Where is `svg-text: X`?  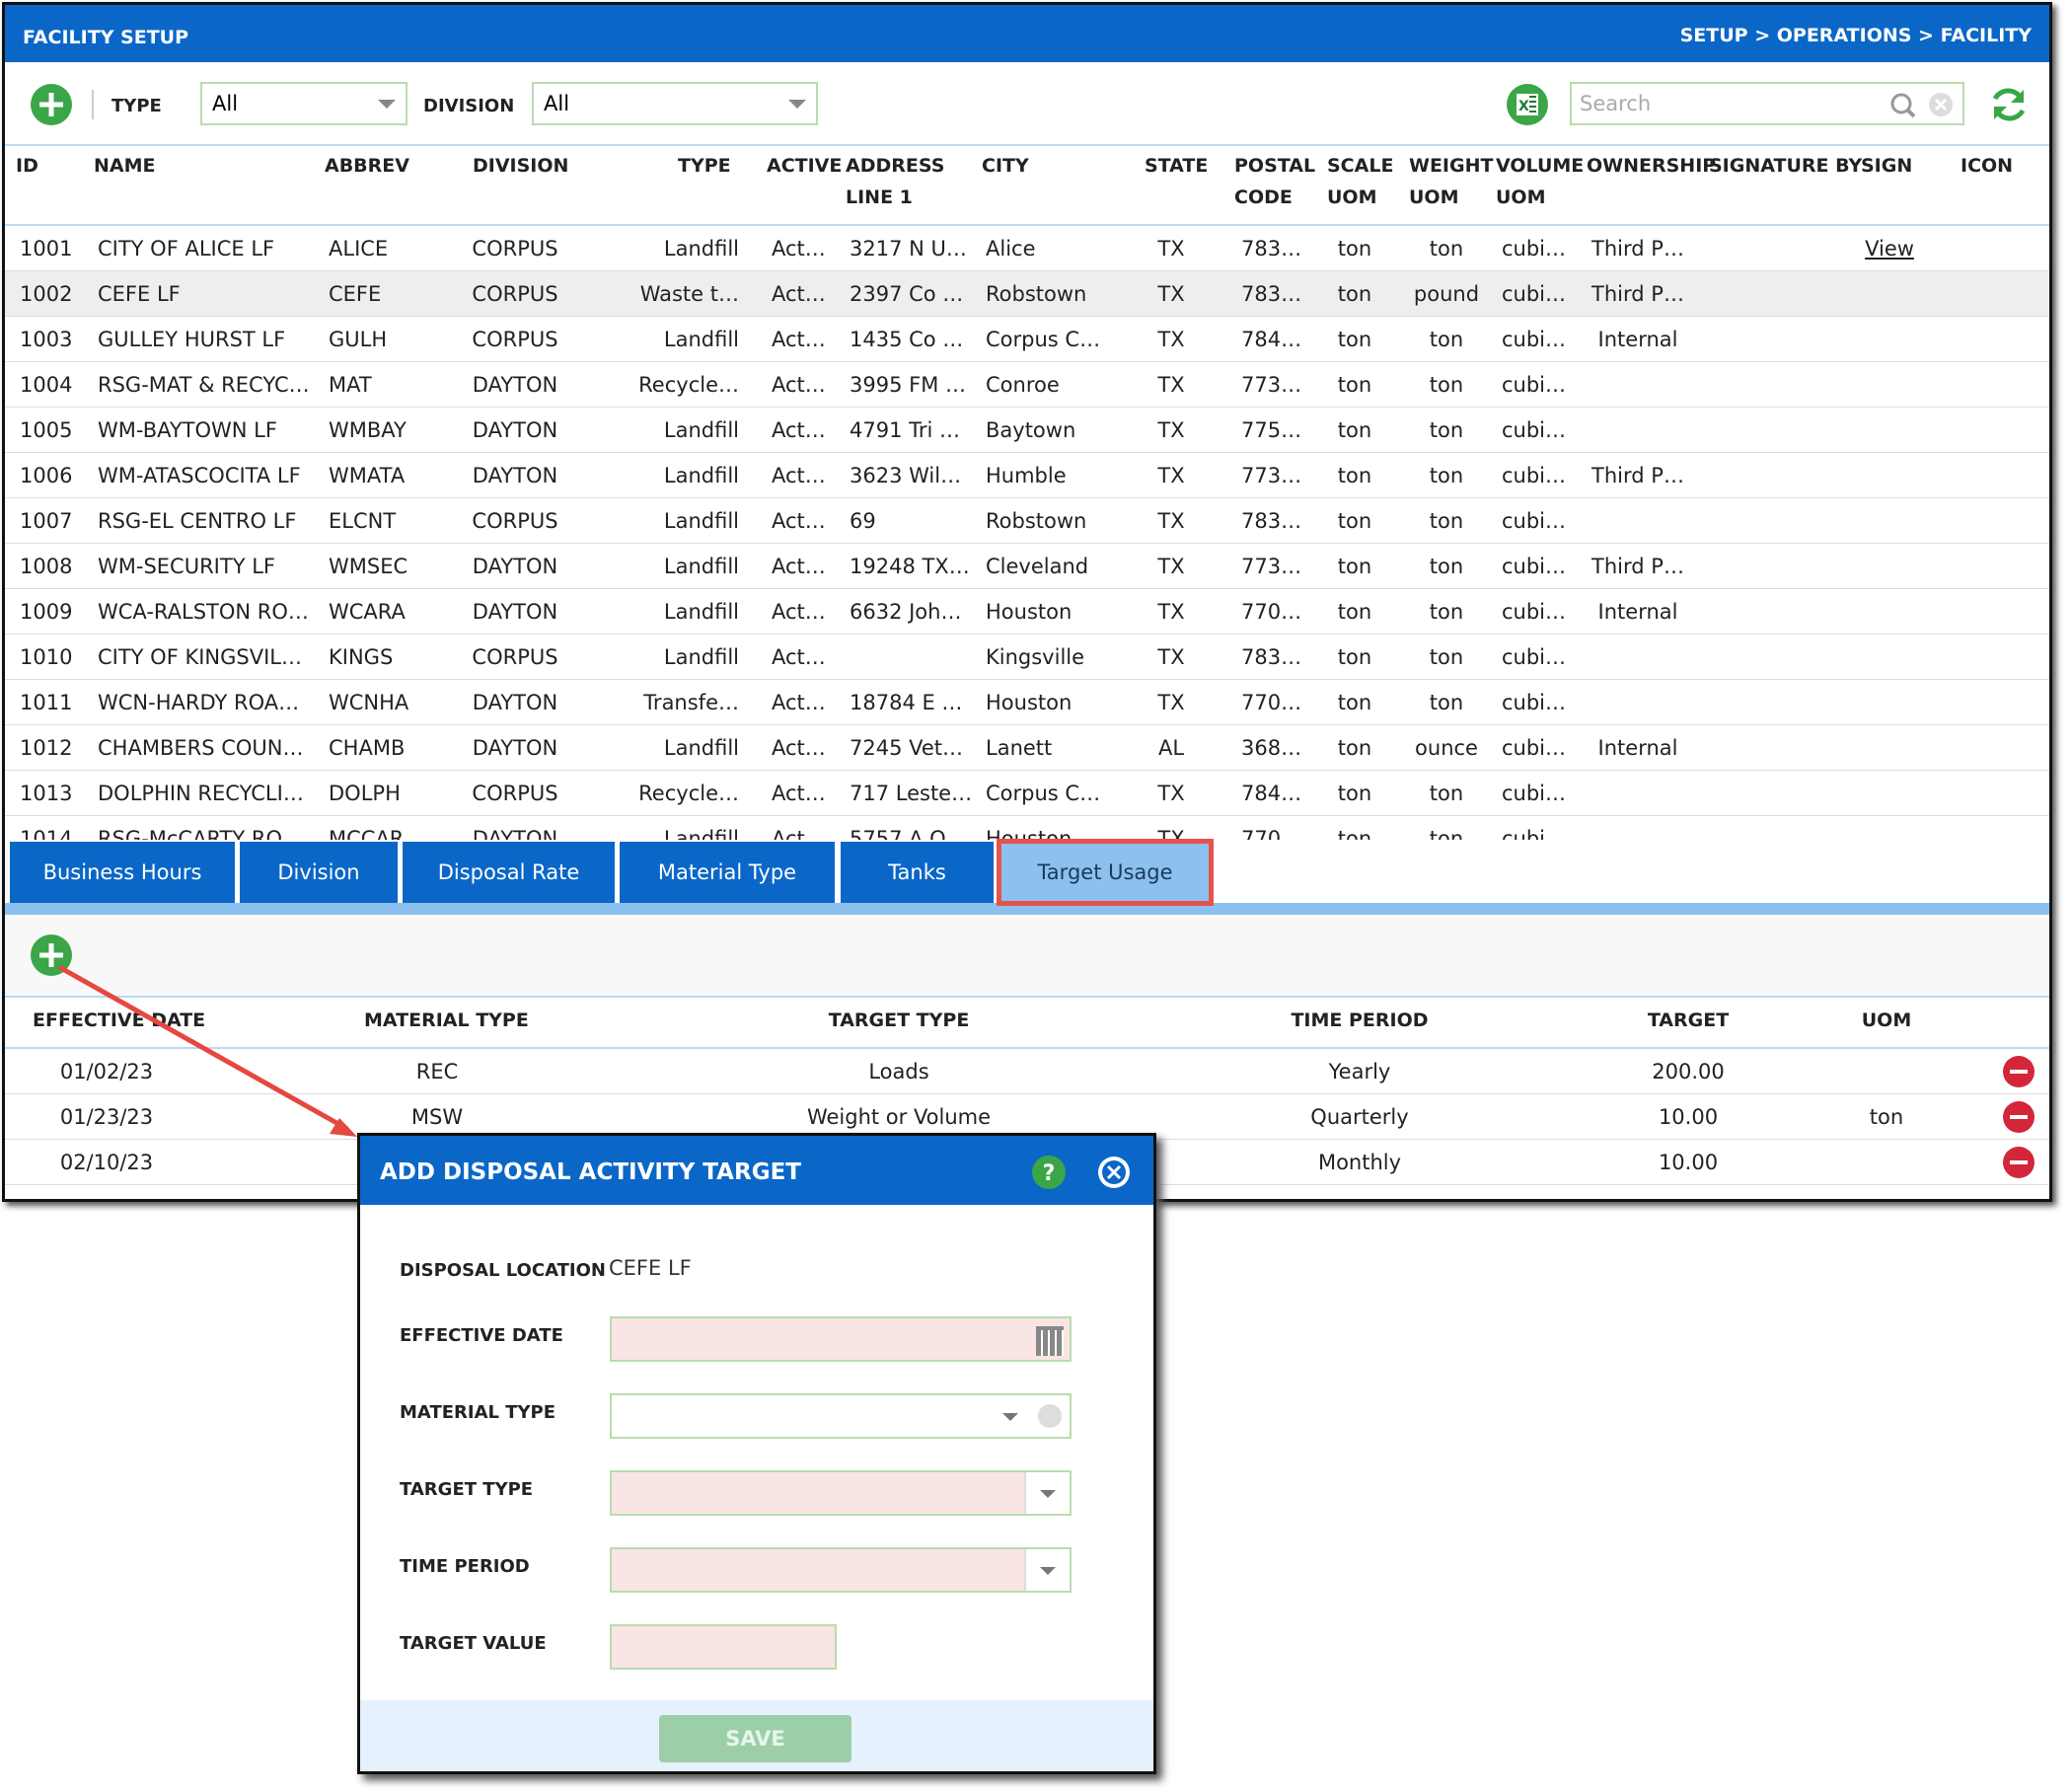
svg-text: X is located at coordinates (1524, 106).